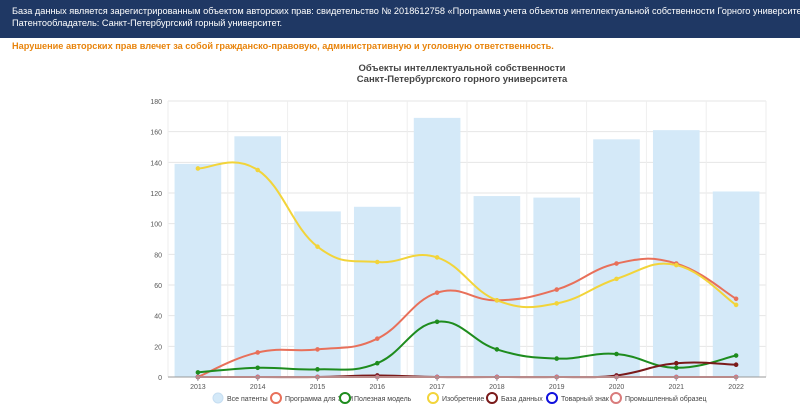 The height and width of the screenshot is (411, 800). I want to click on y-tick-label: 180, so click(156, 102).